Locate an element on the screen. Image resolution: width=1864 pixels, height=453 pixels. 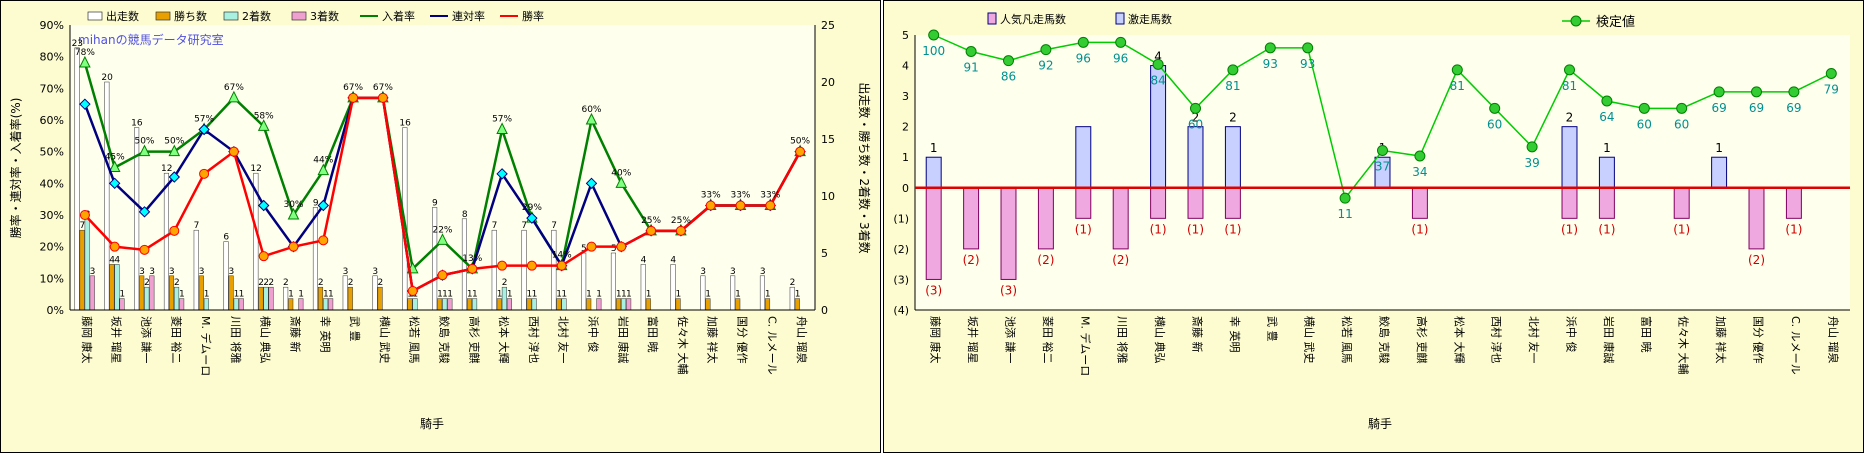
right-score-label: 92 is located at coordinates (1045, 66).